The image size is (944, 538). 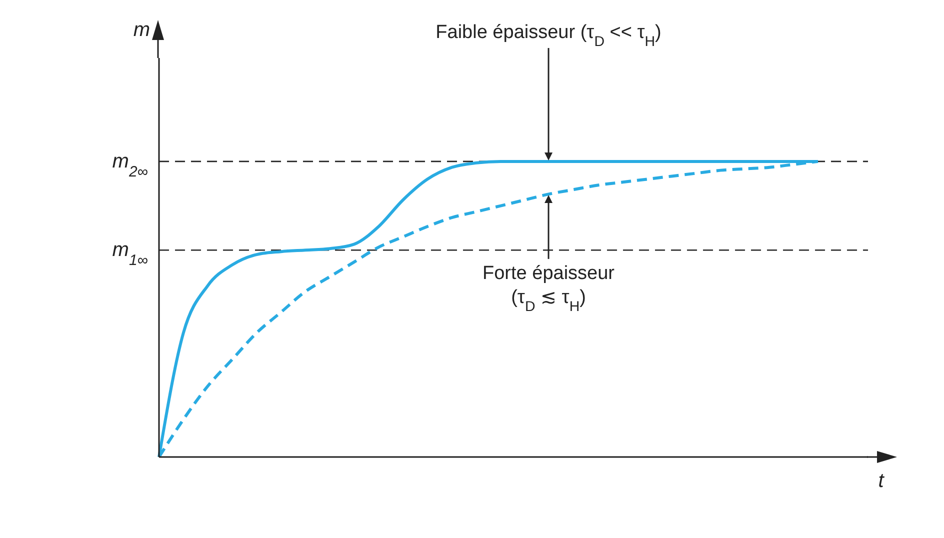 I want to click on ref-line-label: m$_{2∞}$, so click(x=130, y=165).